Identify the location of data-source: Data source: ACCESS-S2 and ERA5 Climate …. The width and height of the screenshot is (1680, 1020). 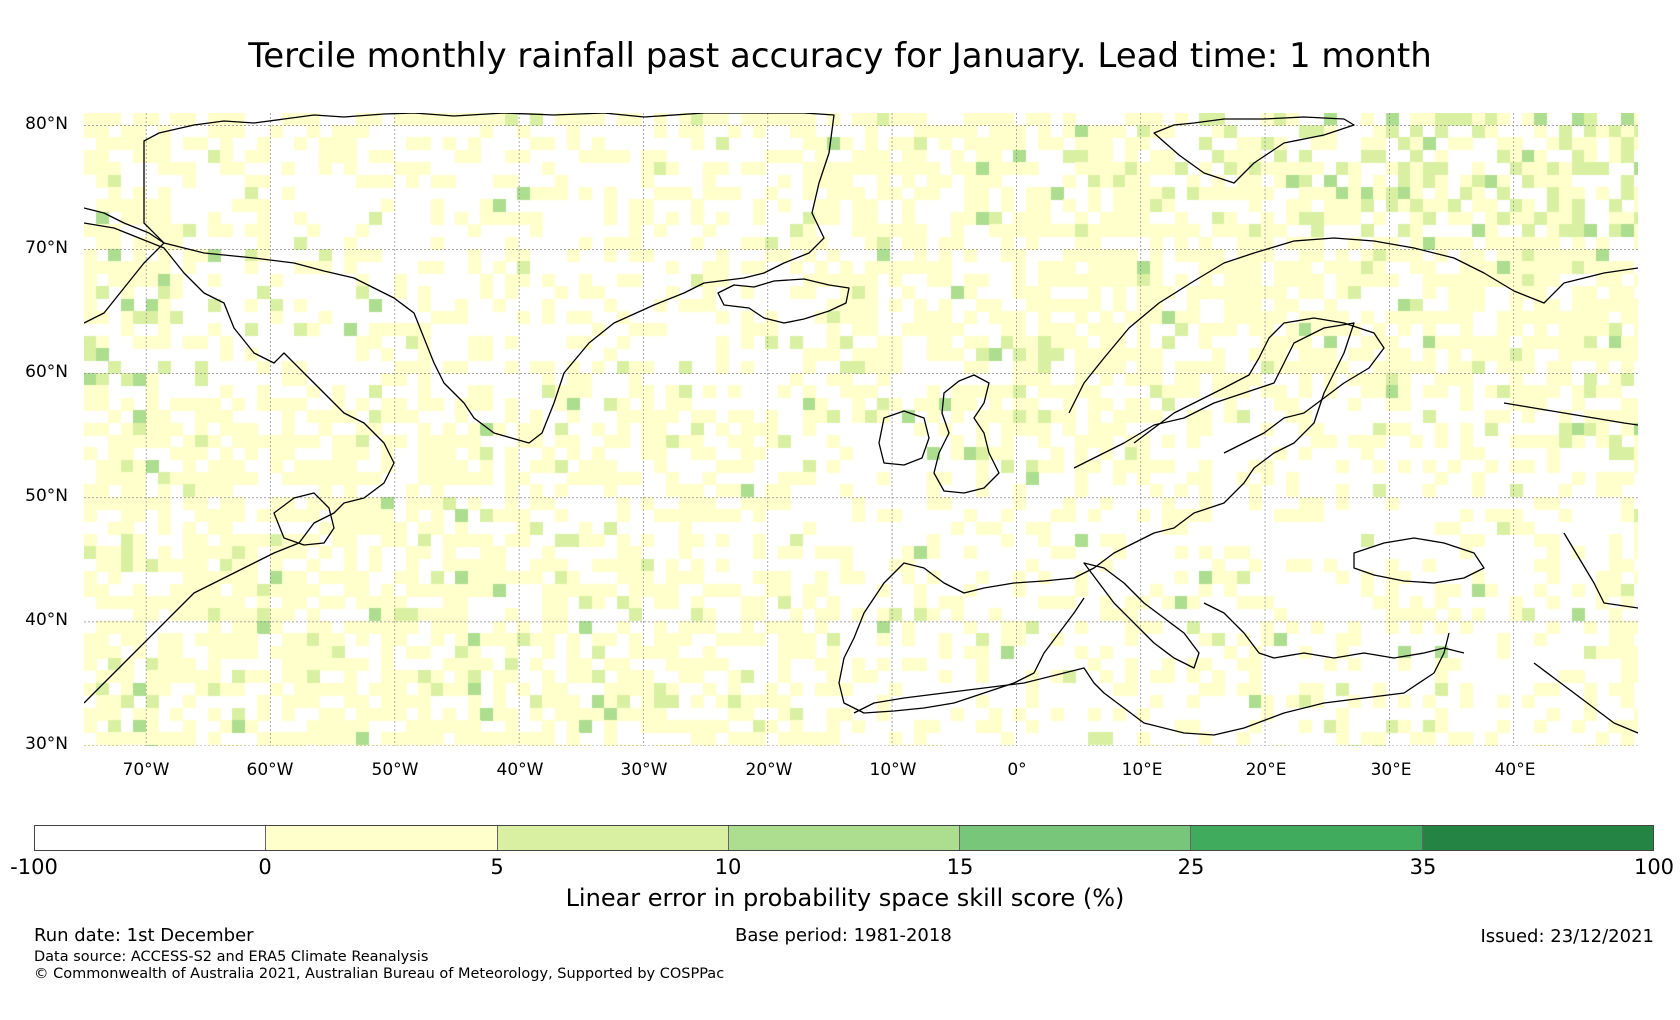
(231, 957).